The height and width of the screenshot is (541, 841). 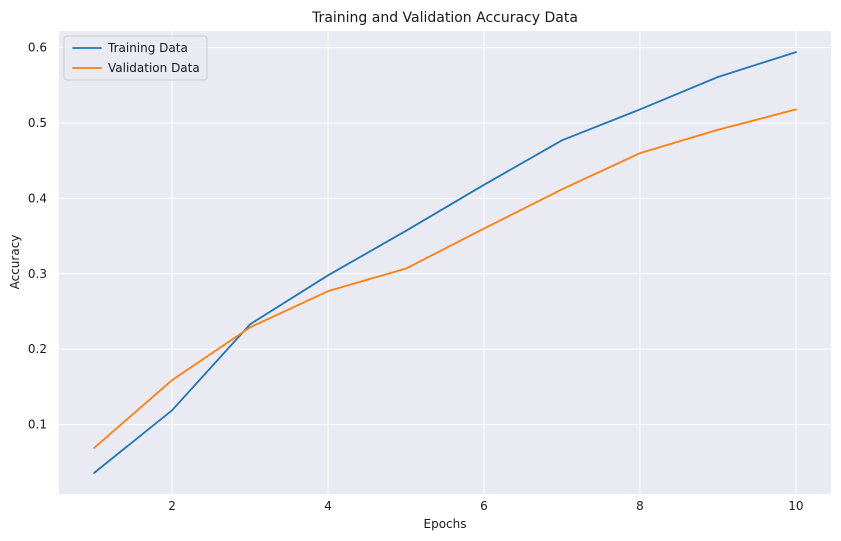 I want to click on chart-title: Training and Validation Accuracy Data, so click(x=444, y=18).